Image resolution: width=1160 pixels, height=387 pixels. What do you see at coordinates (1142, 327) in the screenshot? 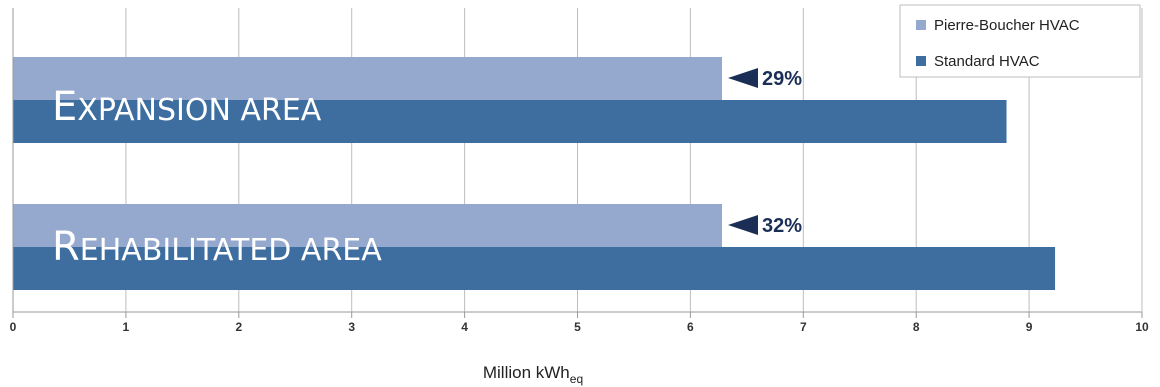
I see `x-tick-label: 10` at bounding box center [1142, 327].